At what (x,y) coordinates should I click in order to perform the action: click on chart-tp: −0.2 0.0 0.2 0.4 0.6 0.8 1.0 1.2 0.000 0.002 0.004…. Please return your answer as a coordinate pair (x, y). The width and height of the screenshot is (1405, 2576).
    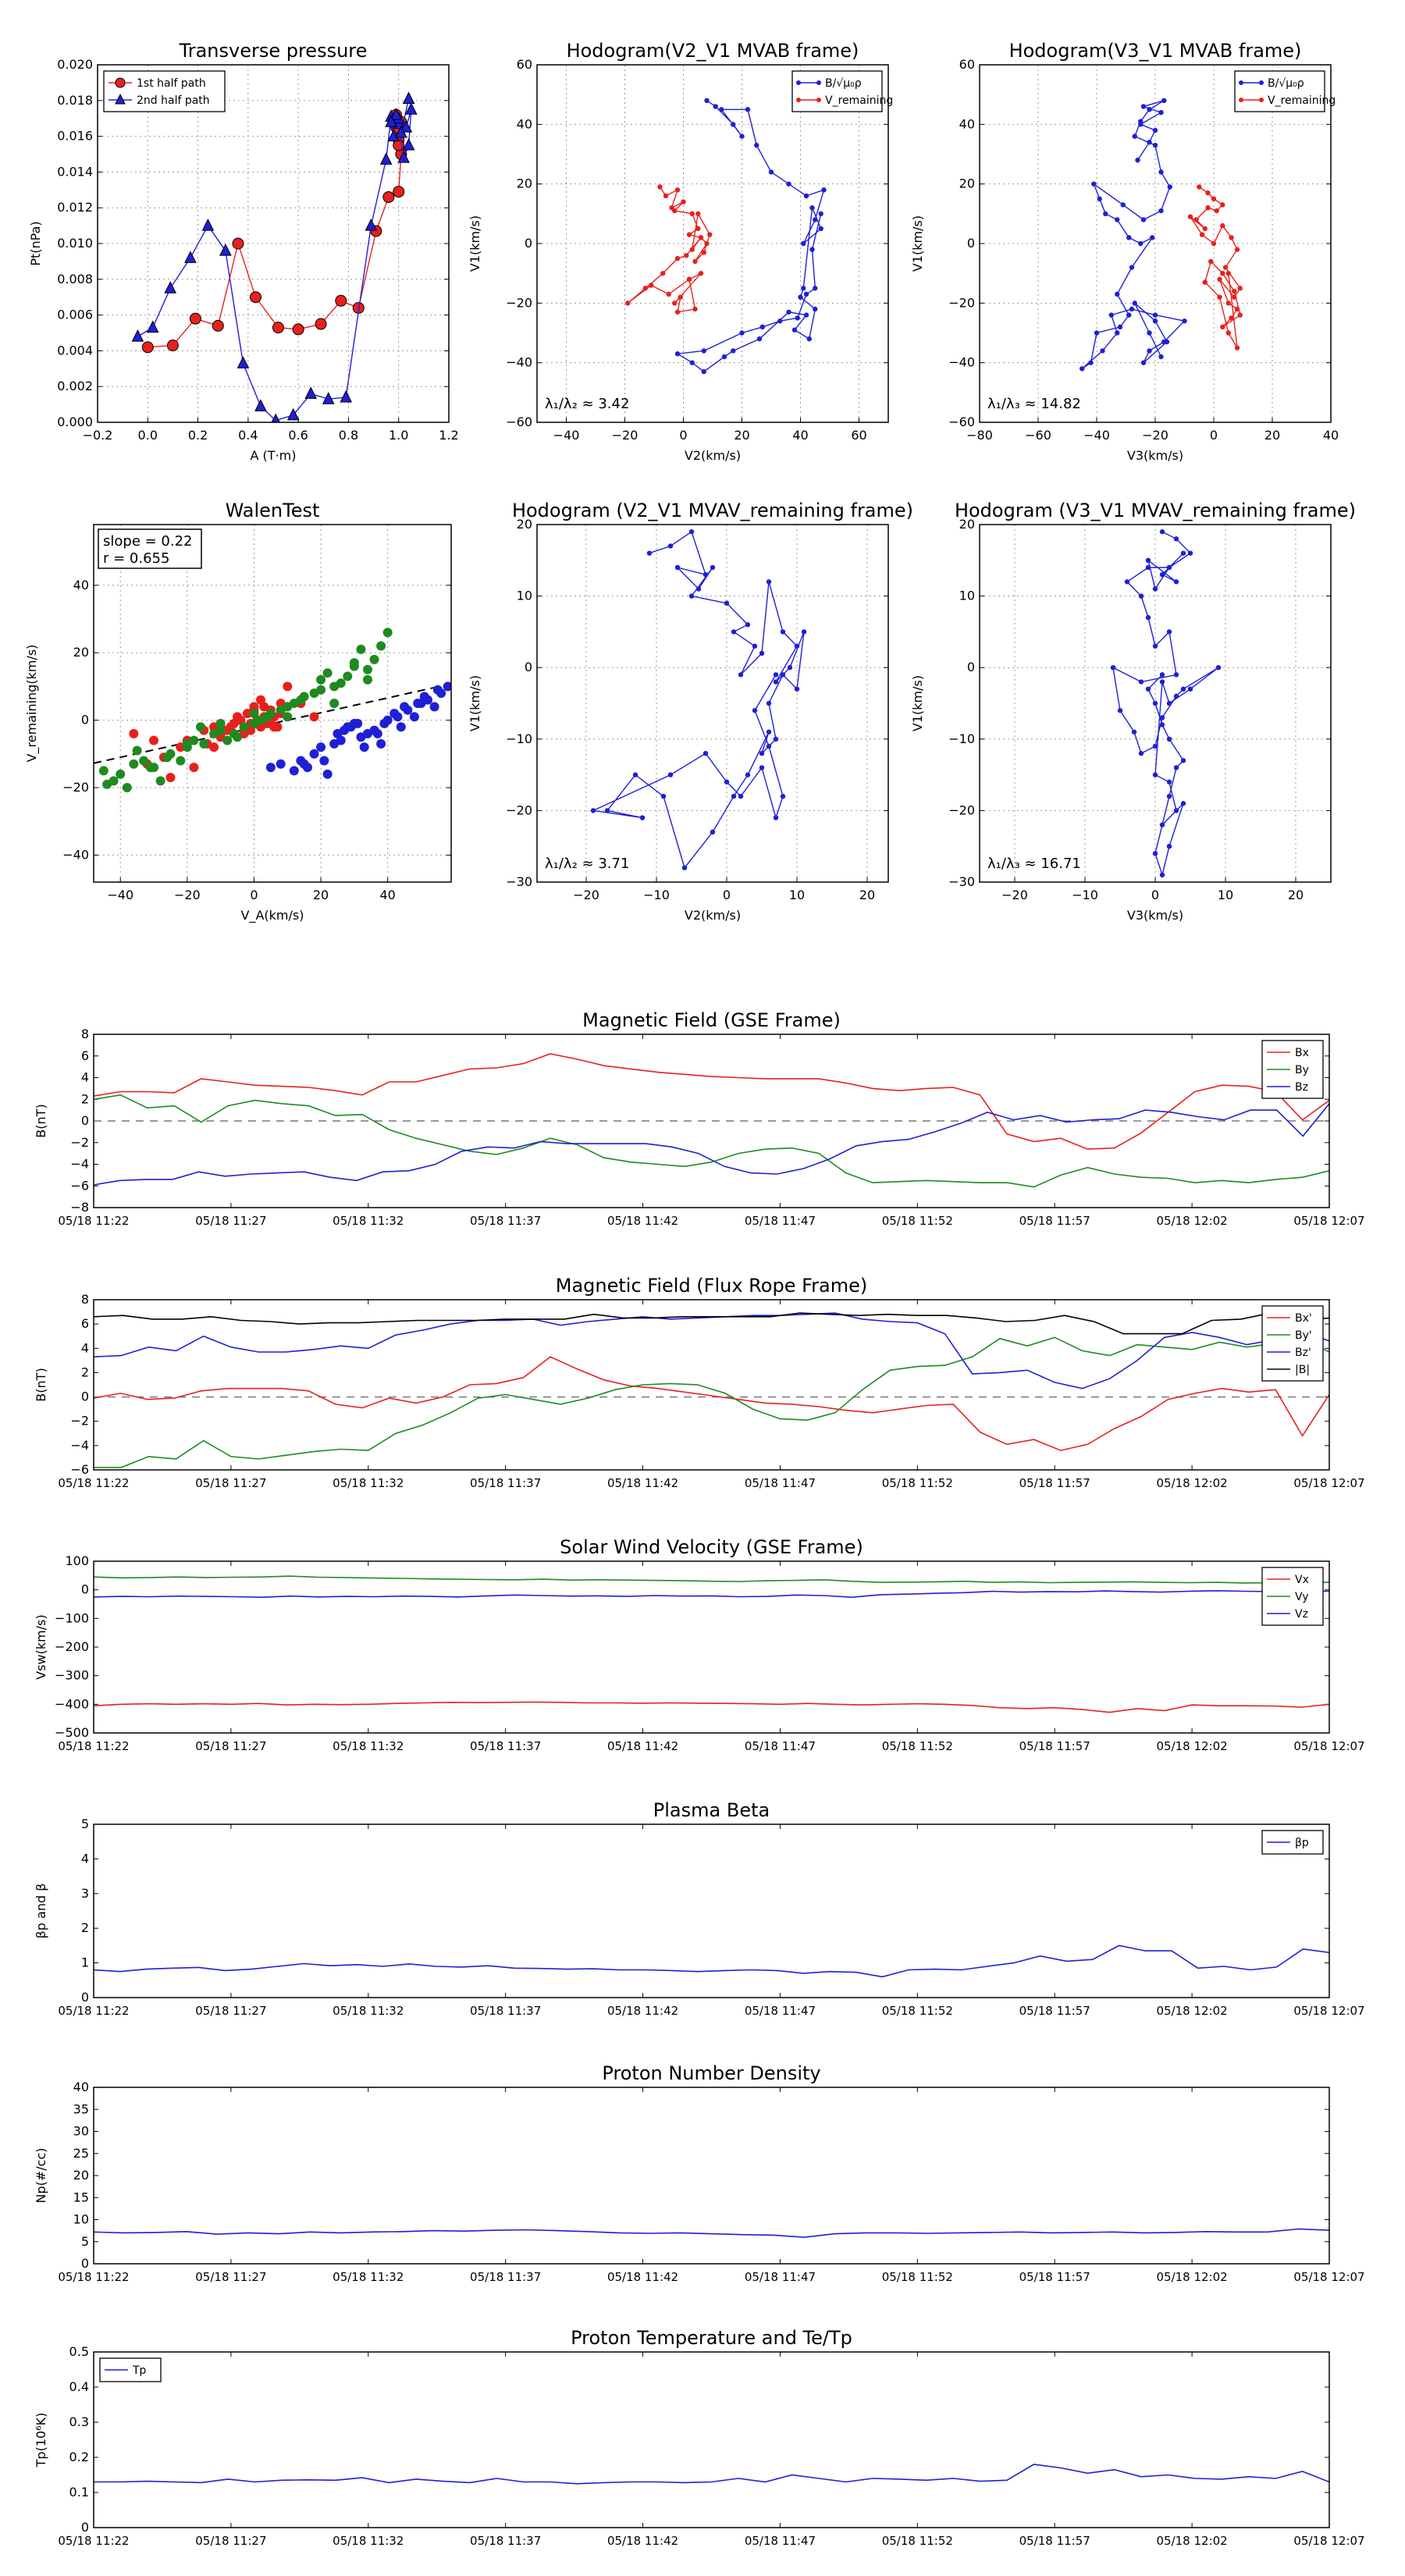
    Looking at the image, I should click on (243, 251).